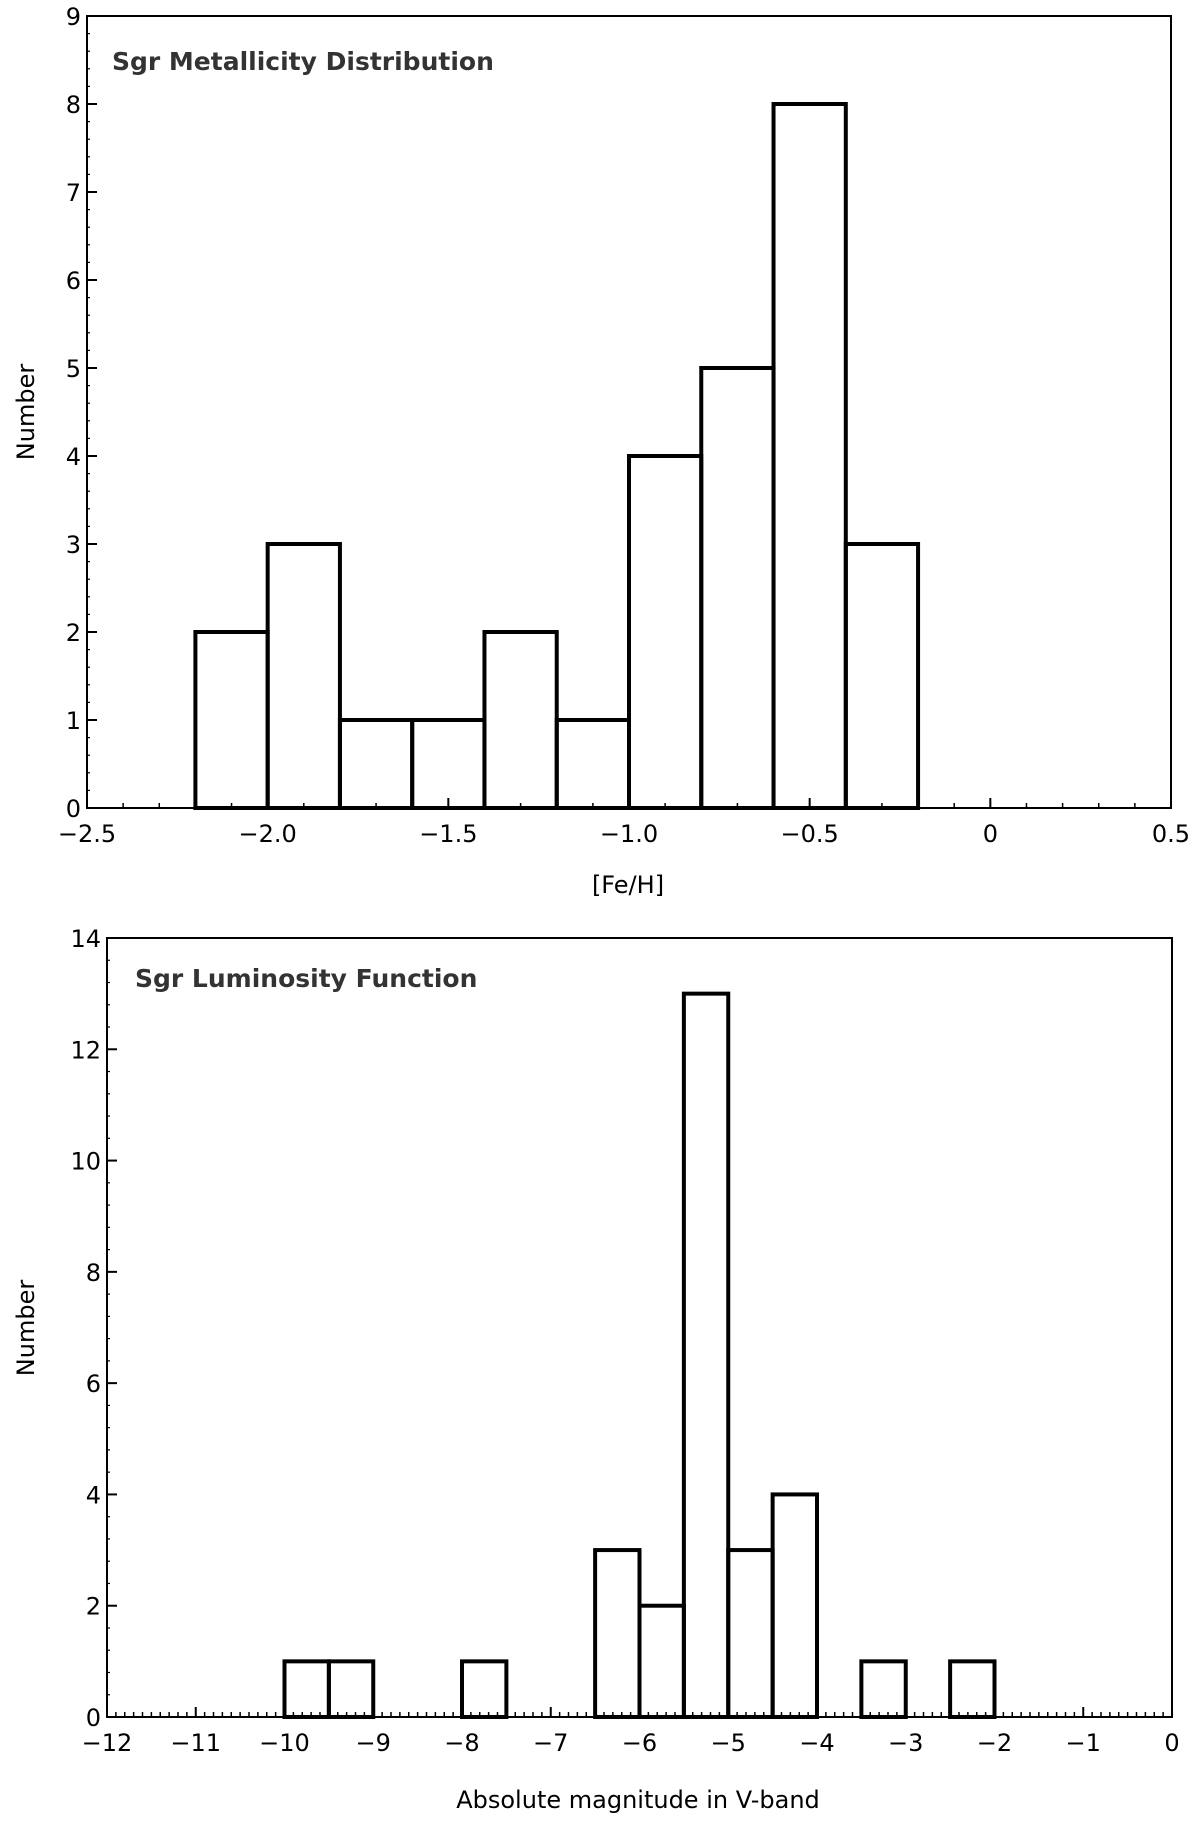 This screenshot has width=1200, height=1821. I want to click on x-tick-label: −11, so click(195, 1743).